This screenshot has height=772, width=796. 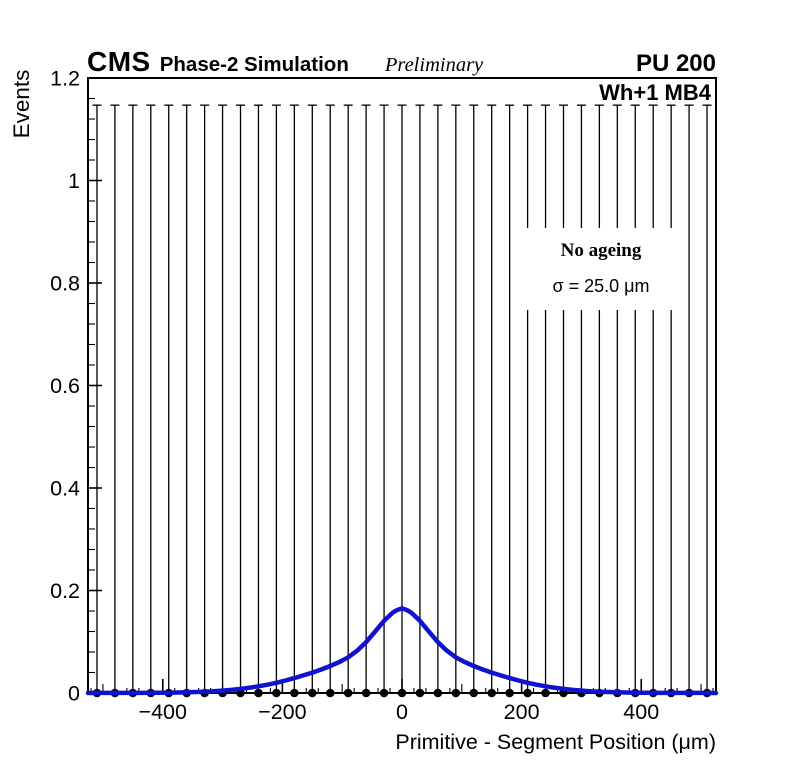 What do you see at coordinates (65, 79) in the screenshot?
I see `y-tick-label: 1.2` at bounding box center [65, 79].